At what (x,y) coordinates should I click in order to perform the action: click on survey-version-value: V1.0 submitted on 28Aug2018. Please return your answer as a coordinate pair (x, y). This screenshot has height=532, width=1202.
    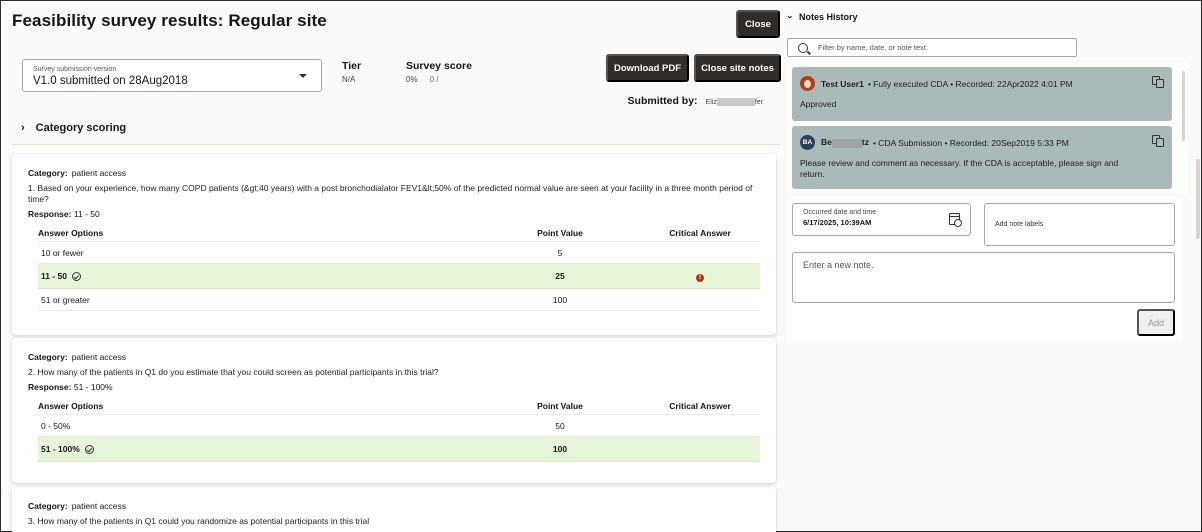
    Looking at the image, I should click on (110, 81).